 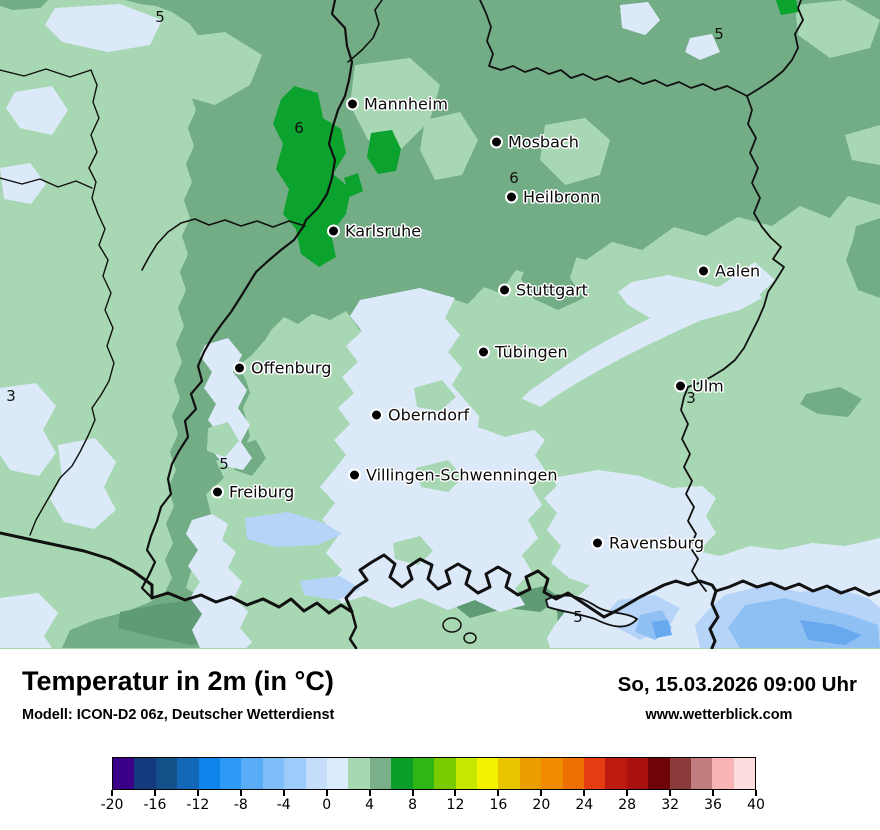 I want to click on colorbar-tick-label: 28, so click(x=627, y=805).